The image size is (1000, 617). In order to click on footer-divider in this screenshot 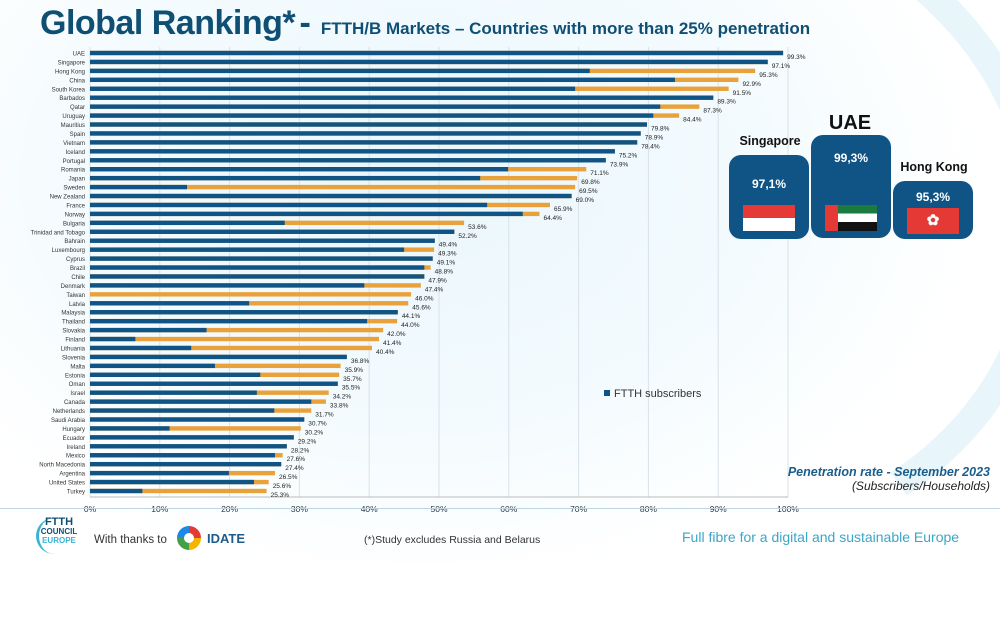, I will do `click(500, 508)`.